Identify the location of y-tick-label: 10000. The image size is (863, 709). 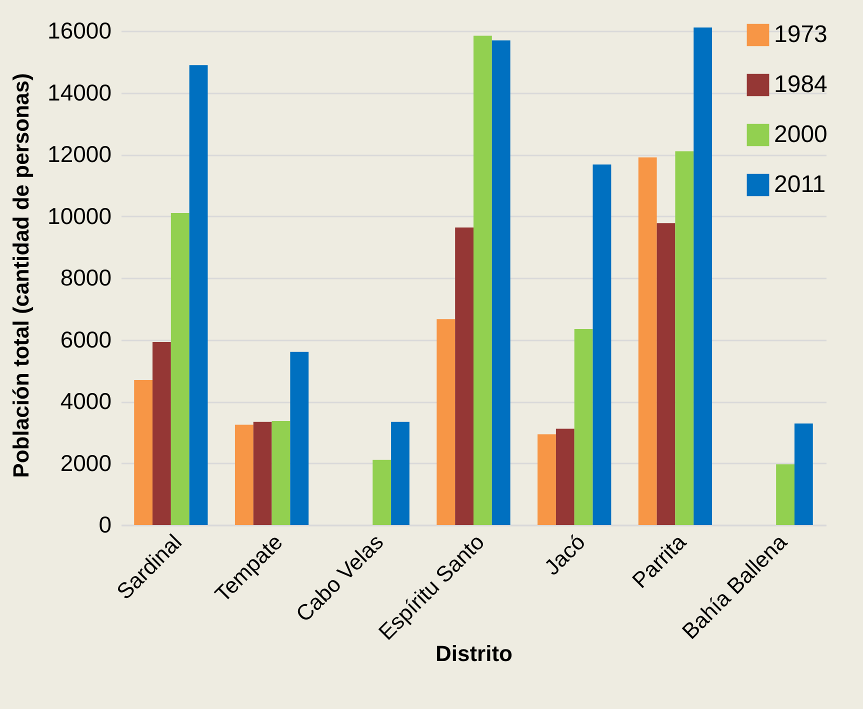
(80, 215).